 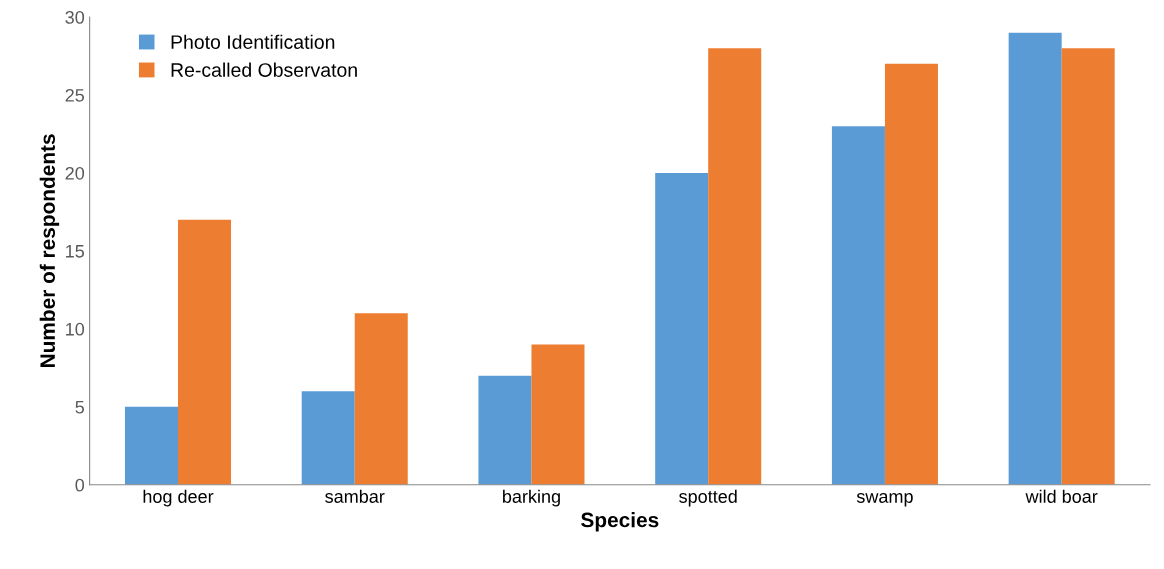 I want to click on legend-label: Photo Identification, so click(x=253, y=41).